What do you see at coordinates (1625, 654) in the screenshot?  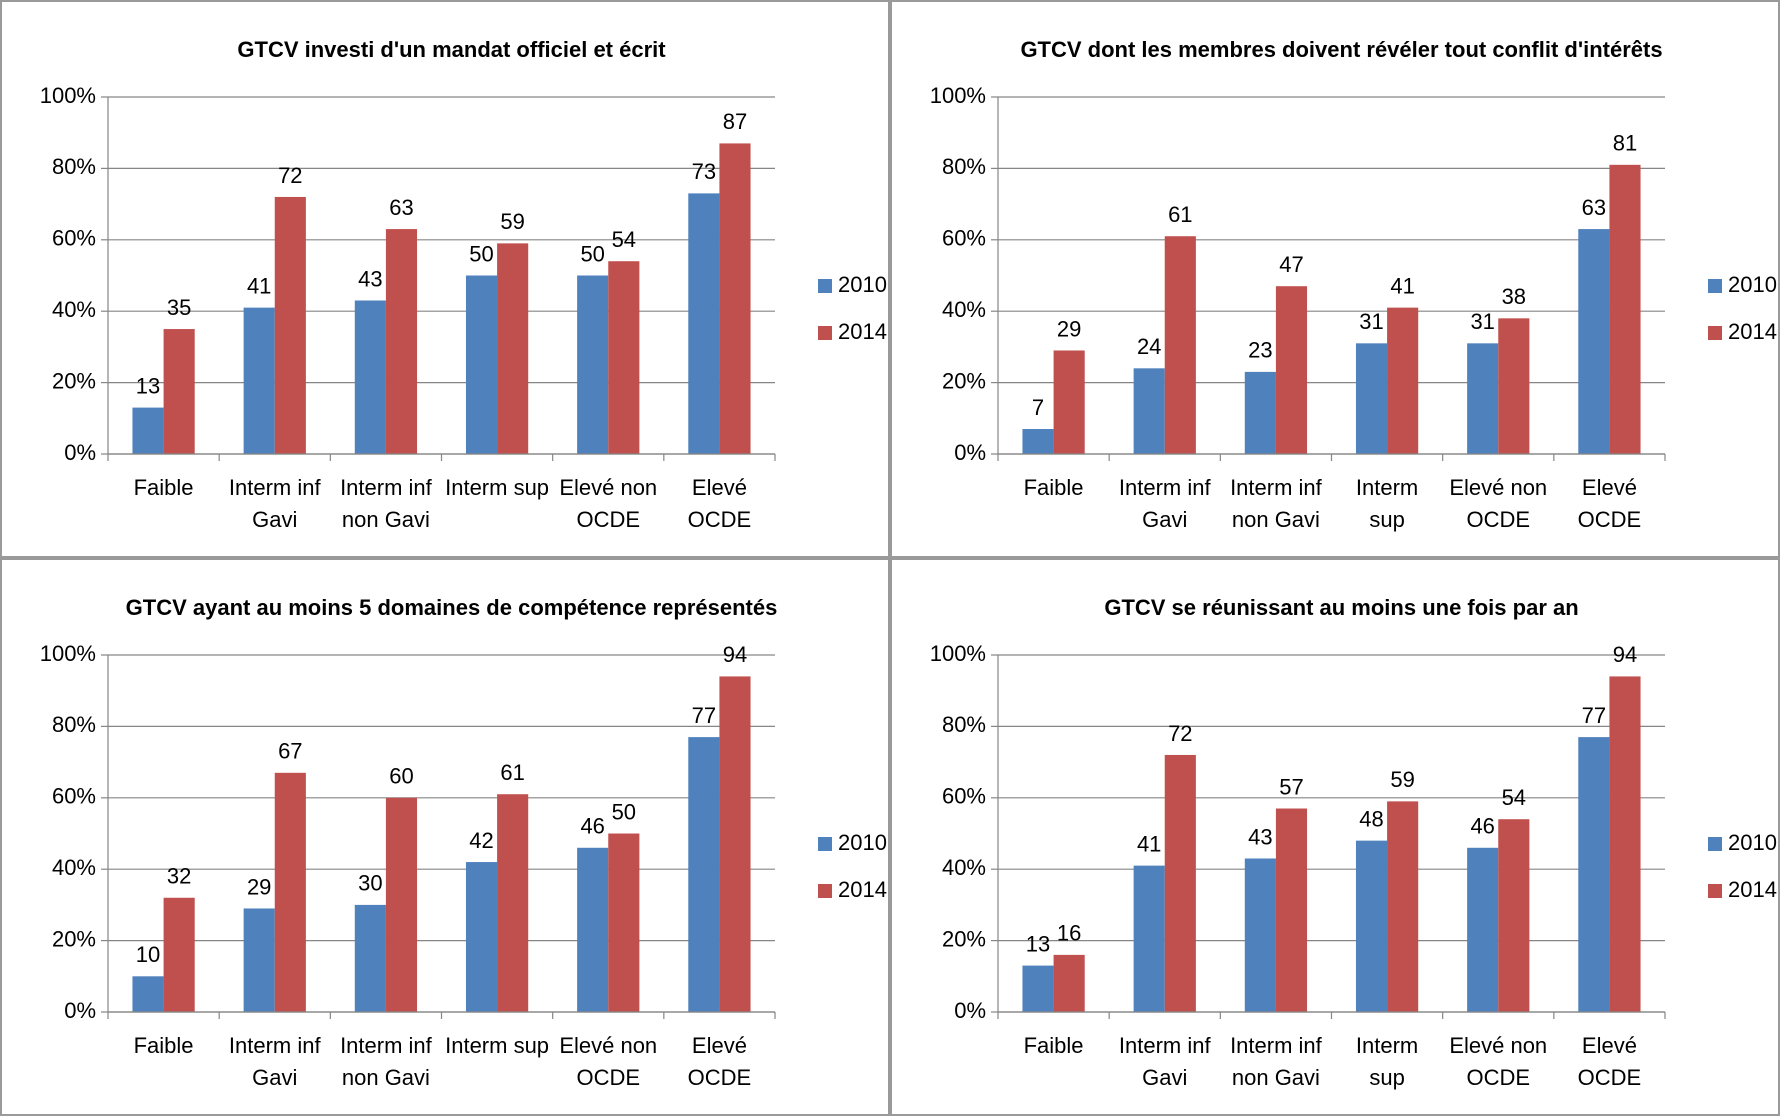 I see `data-label: 94` at bounding box center [1625, 654].